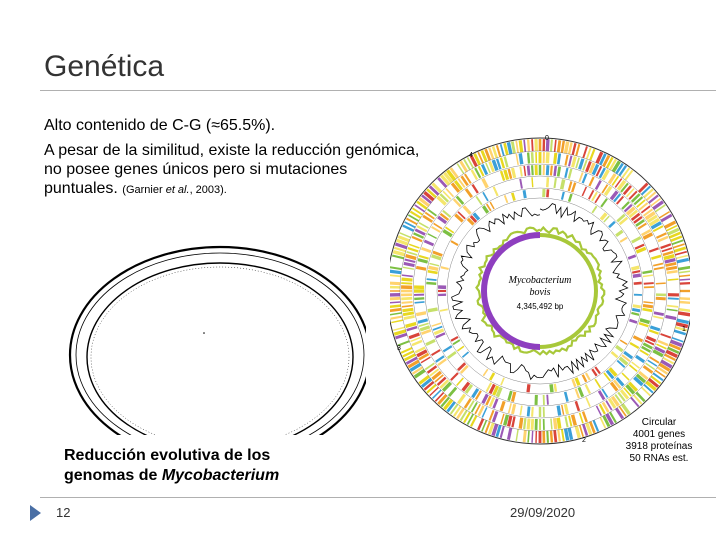  Describe the element at coordinates (378, 497) in the screenshot. I see `footer-divider` at that location.